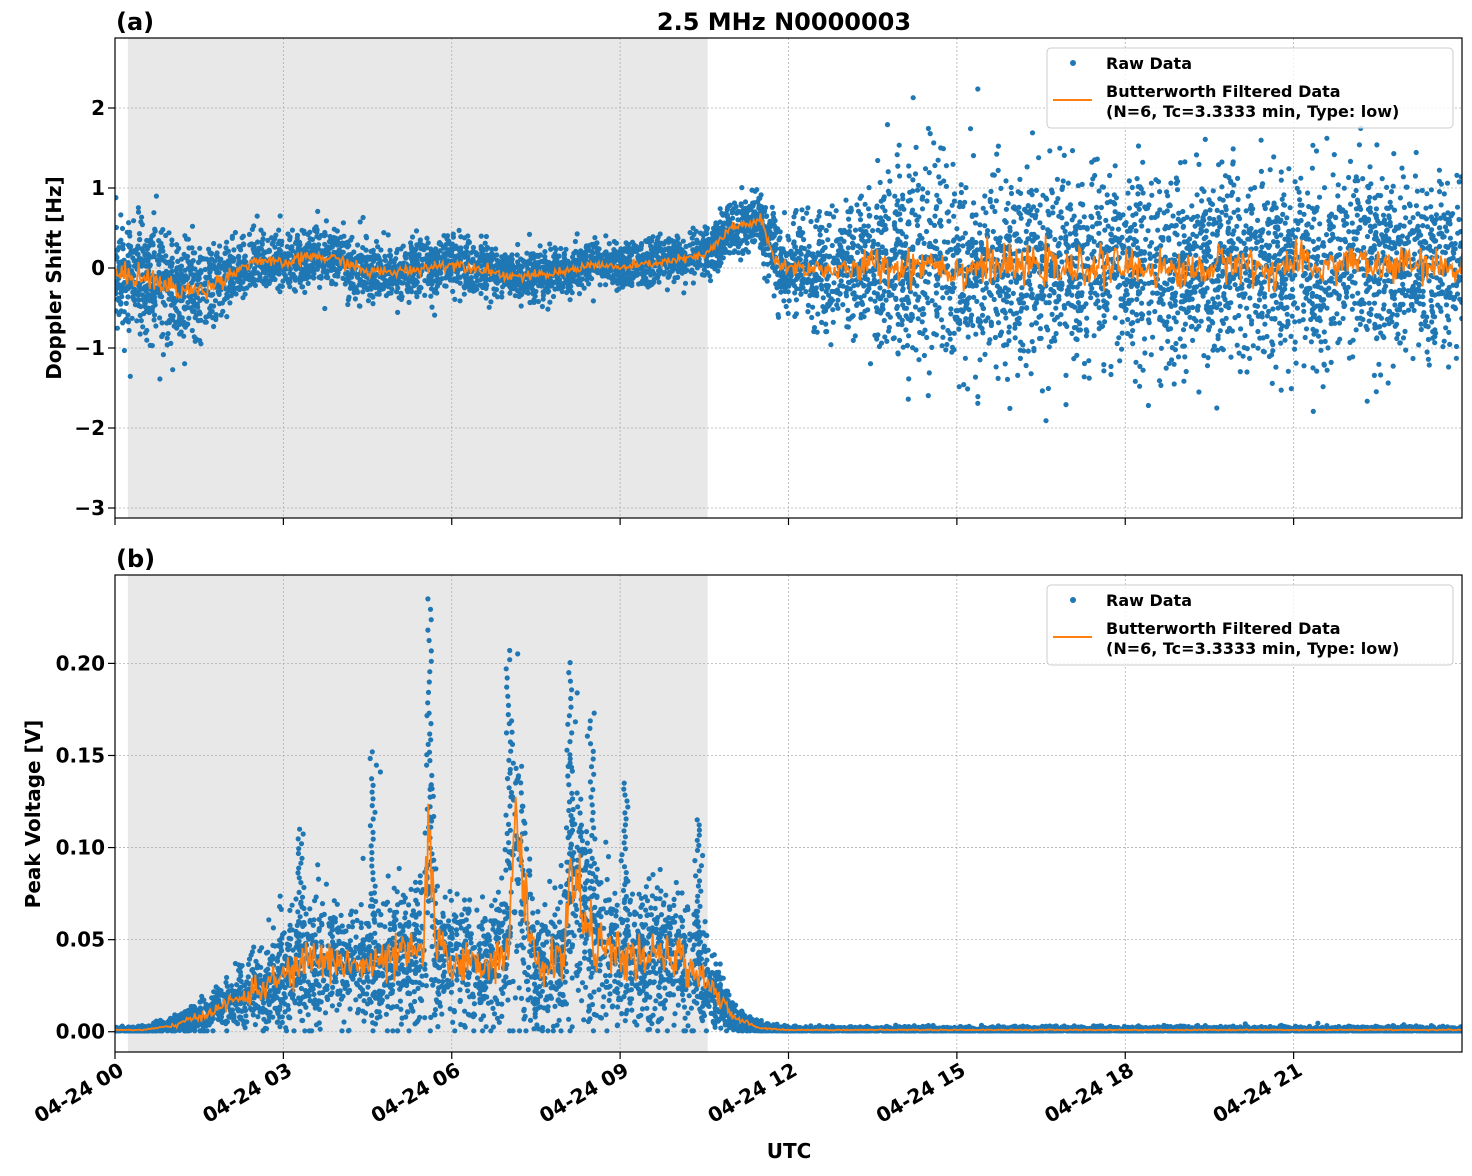 The width and height of the screenshot is (1472, 1176). What do you see at coordinates (98, 108) in the screenshot?
I see `y-tick-label: 2` at bounding box center [98, 108].